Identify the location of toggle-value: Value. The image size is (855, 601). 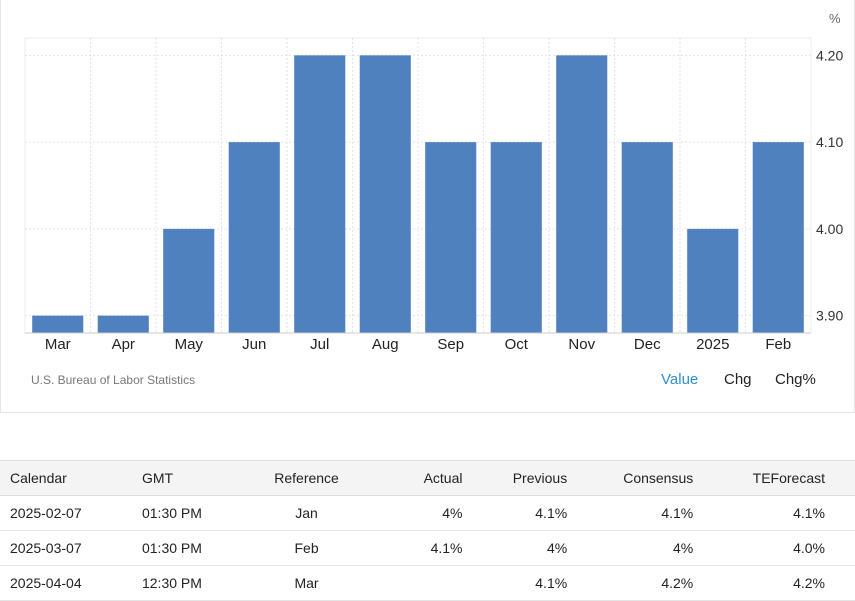
(680, 379).